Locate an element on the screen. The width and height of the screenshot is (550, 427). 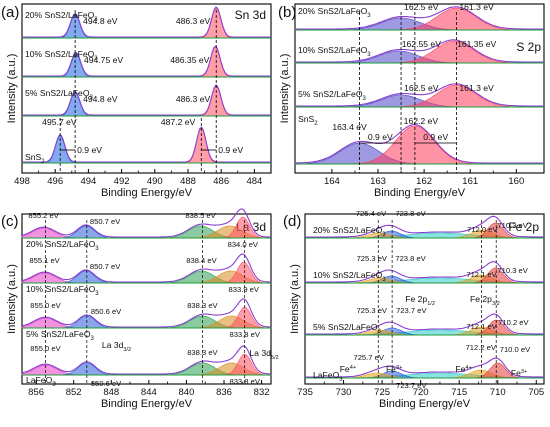
x-tick-label: 715 is located at coordinates (459, 392).